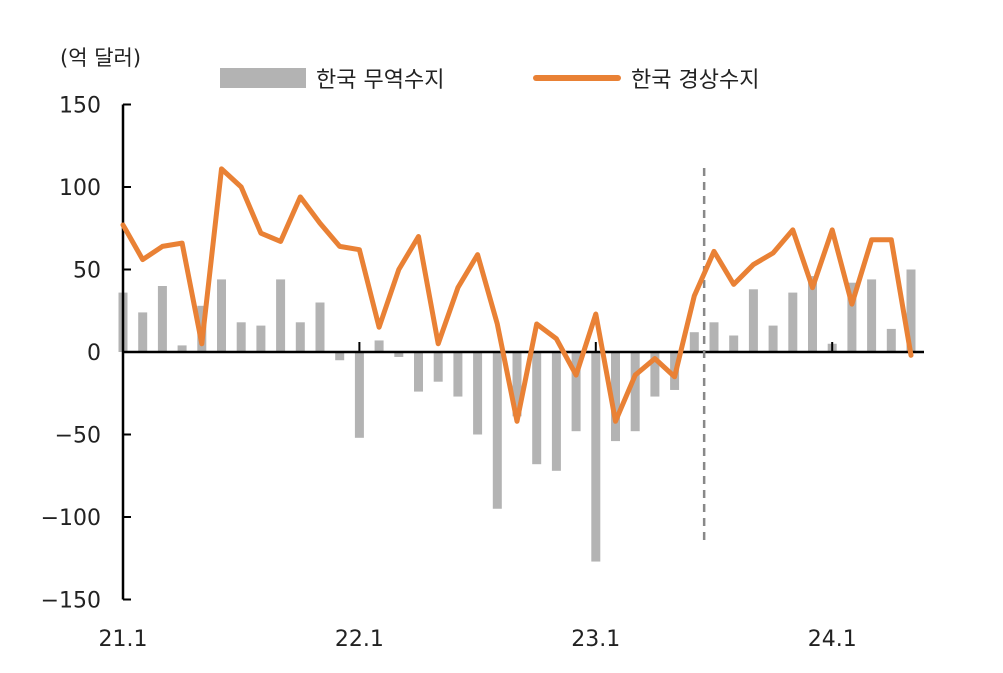  Describe the element at coordinates (695, 80) in the screenshot. I see `legend-current-account-label: 한국 경상수지` at that location.